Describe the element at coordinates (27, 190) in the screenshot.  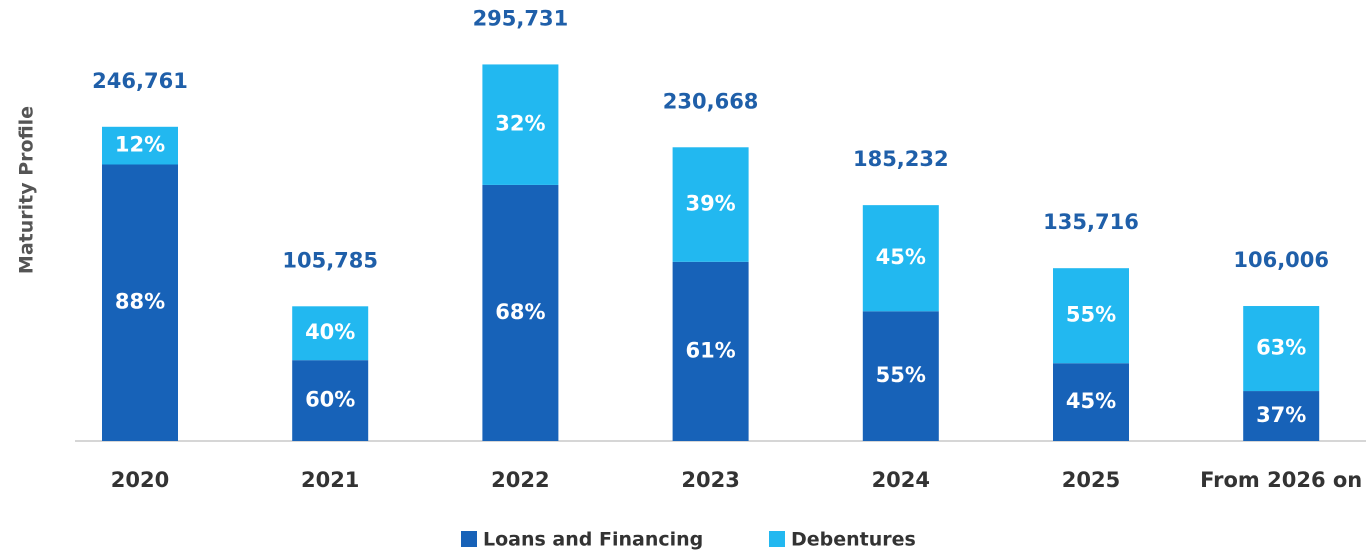
I see `y-axis-label: Maturity Profile` at that location.